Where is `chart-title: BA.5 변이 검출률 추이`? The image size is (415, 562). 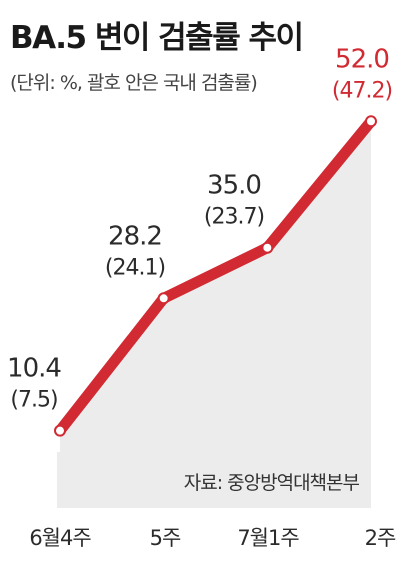
chart-title: BA.5 변이 검출률 추이 is located at coordinates (157, 38).